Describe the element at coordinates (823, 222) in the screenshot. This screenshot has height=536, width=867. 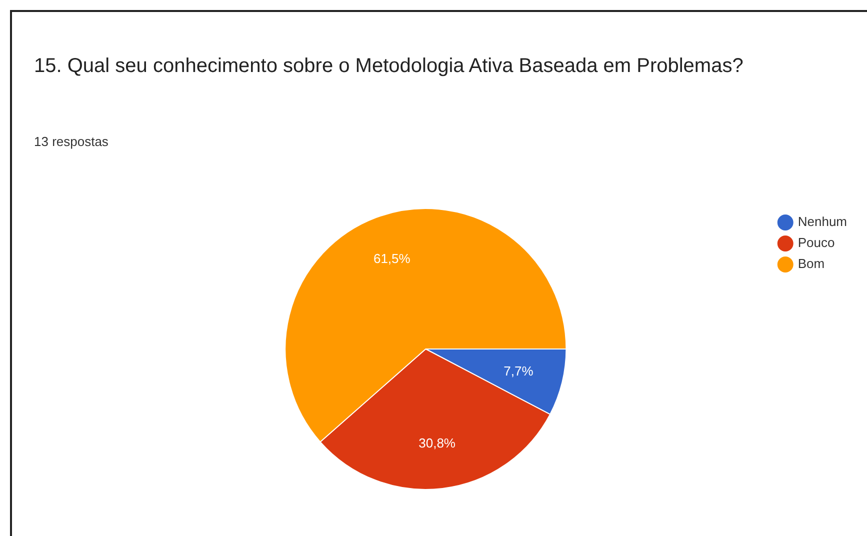
I see `legend-label: Nenhum` at that location.